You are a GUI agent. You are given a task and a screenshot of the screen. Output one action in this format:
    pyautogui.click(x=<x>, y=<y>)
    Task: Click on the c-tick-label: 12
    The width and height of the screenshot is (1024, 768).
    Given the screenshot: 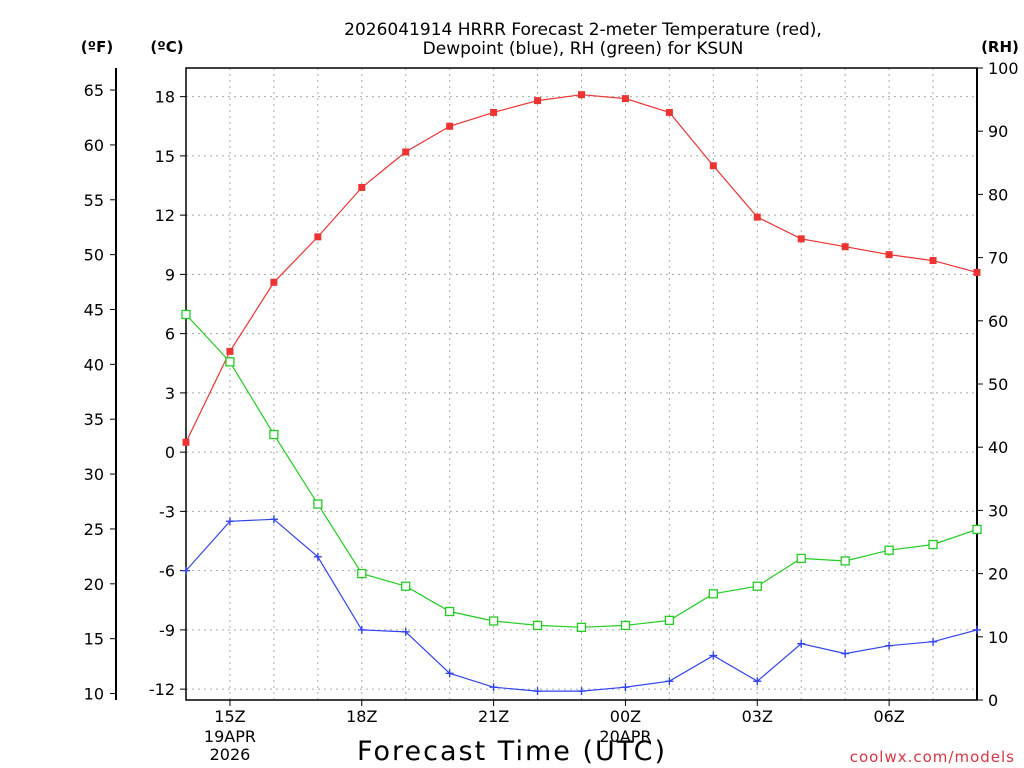 What is the action you would take?
    pyautogui.click(x=165, y=215)
    